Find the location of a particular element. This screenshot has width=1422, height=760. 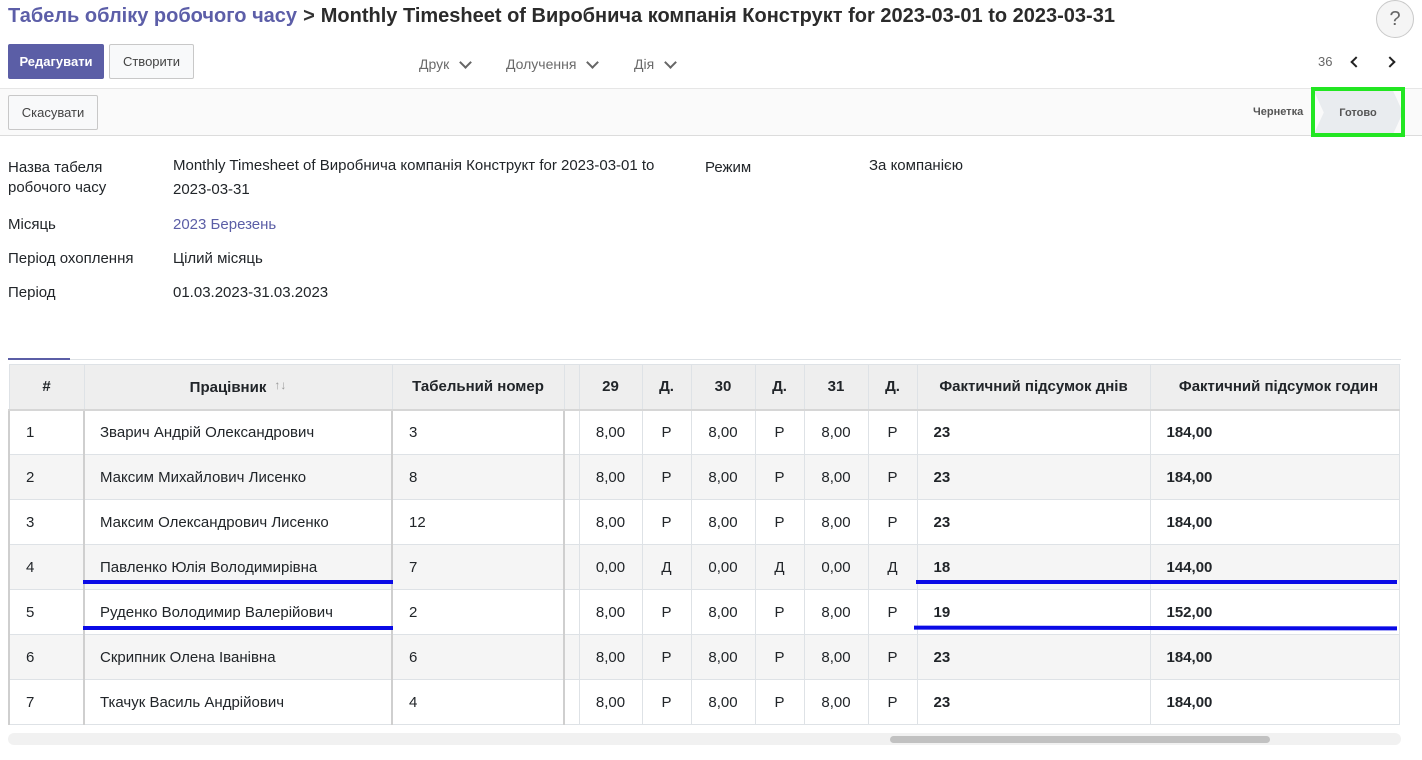

col-header-hours-total: Фактичний підсумок годин is located at coordinates (1274, 387).